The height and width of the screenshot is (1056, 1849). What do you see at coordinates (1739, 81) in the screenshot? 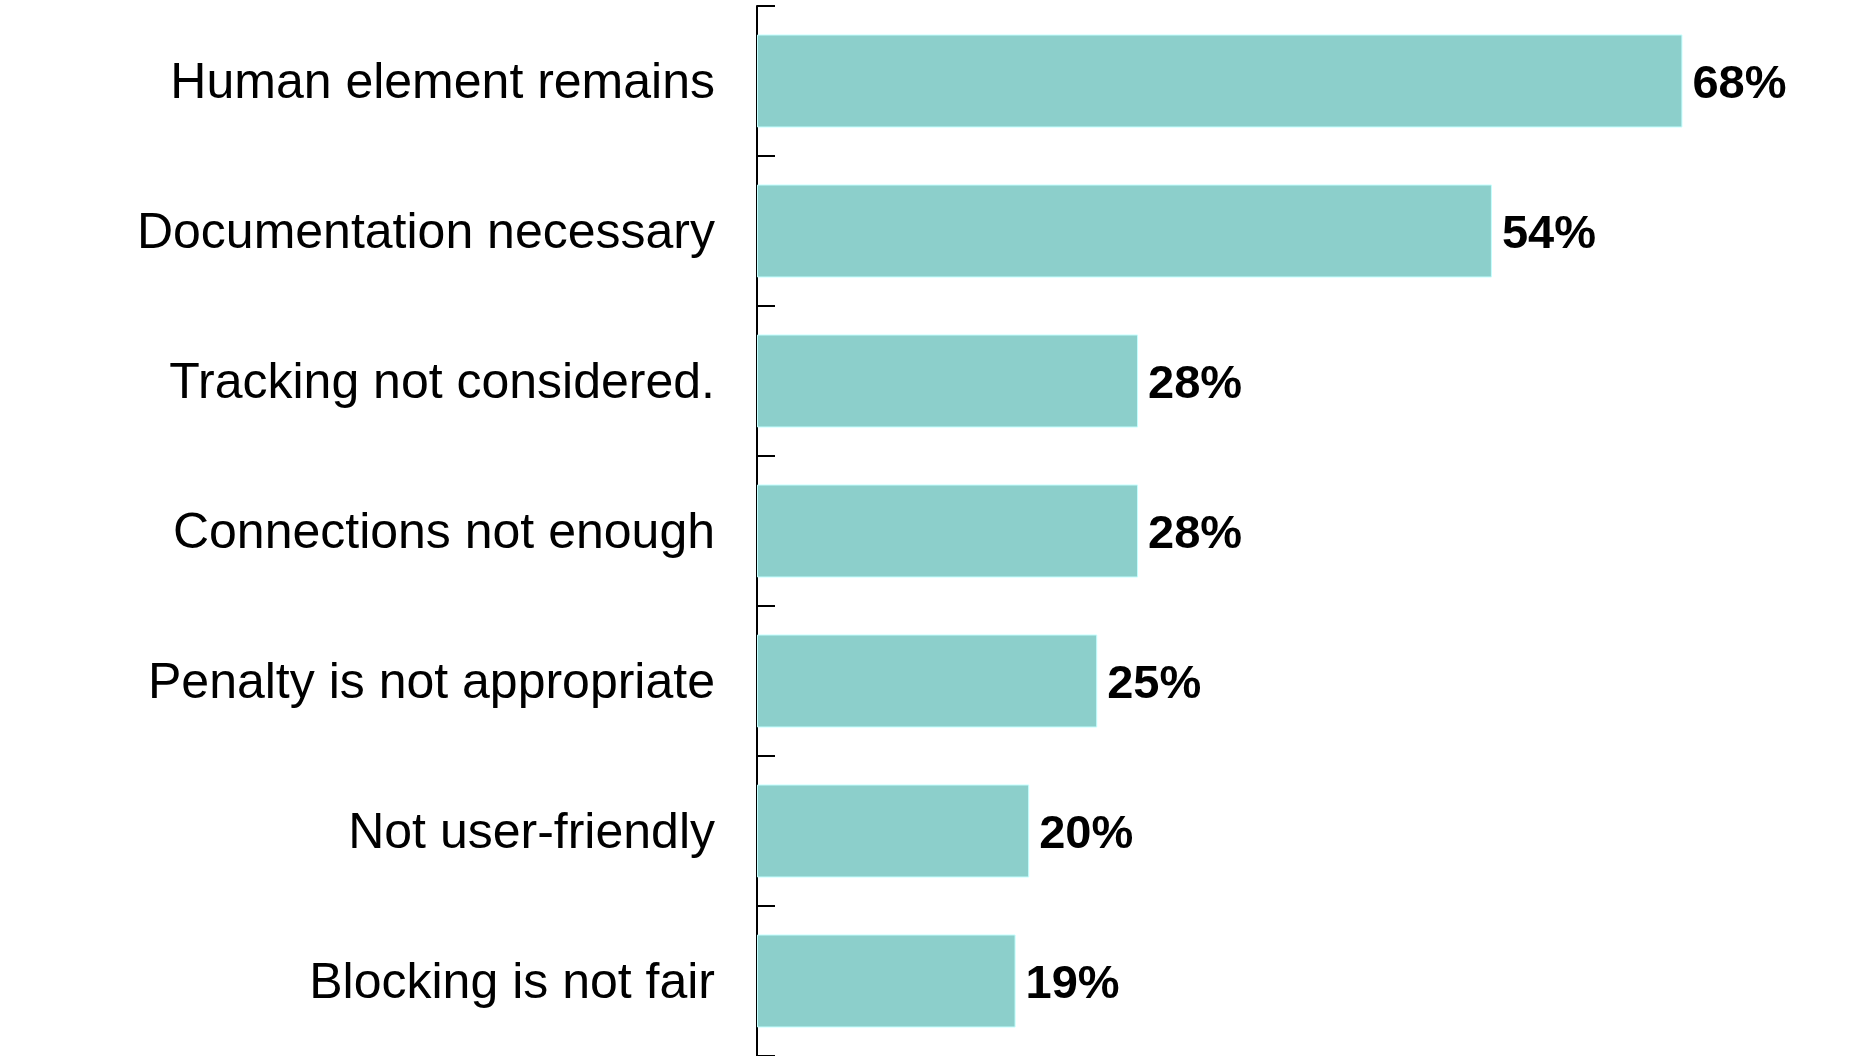
I see `data-label: 68%` at bounding box center [1739, 81].